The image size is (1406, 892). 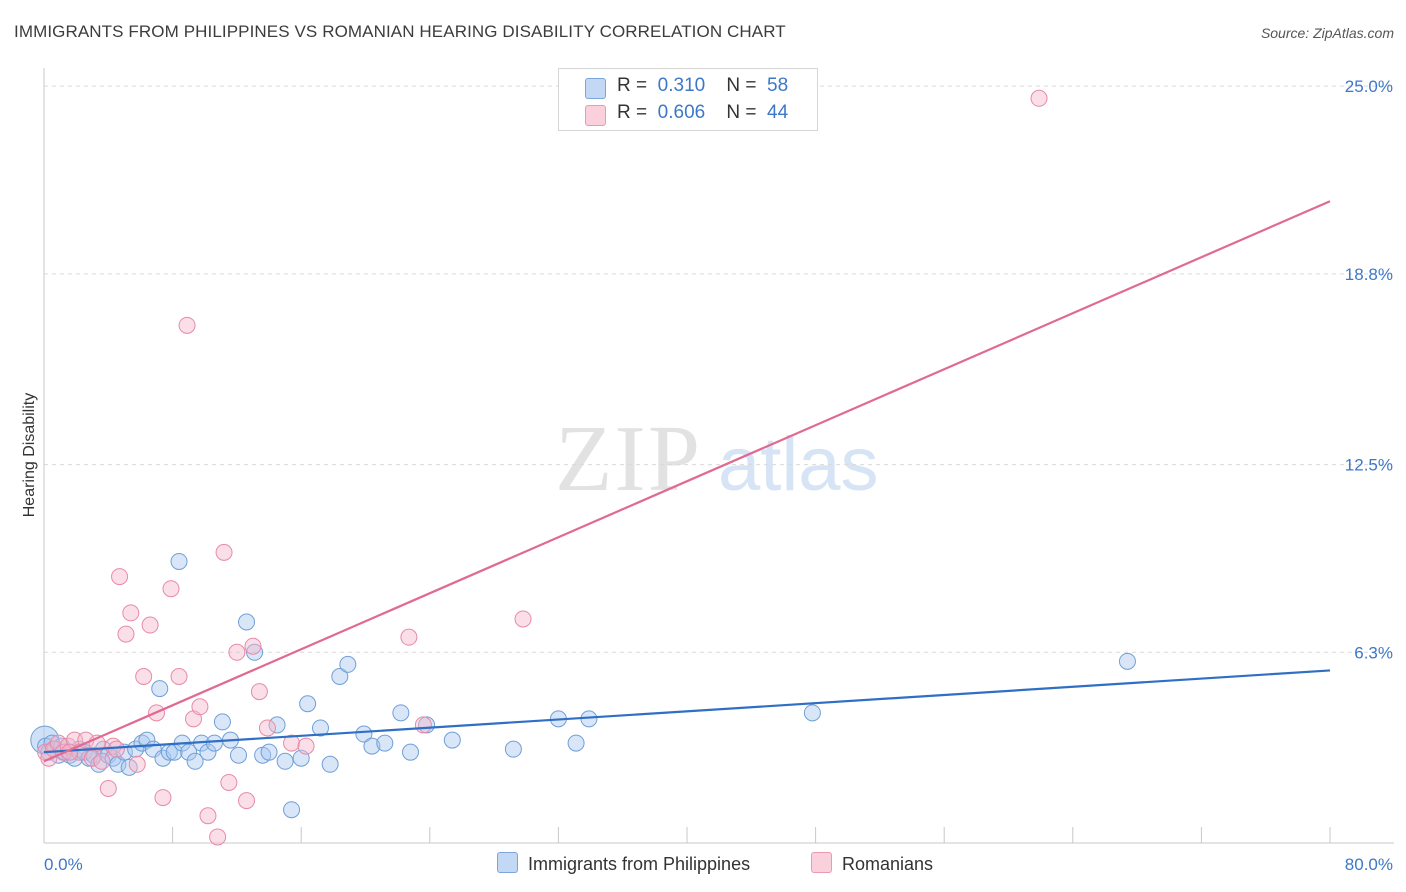 I want to click on series-legend: Immigrants from Philippines Romanians, so click(x=703, y=865).